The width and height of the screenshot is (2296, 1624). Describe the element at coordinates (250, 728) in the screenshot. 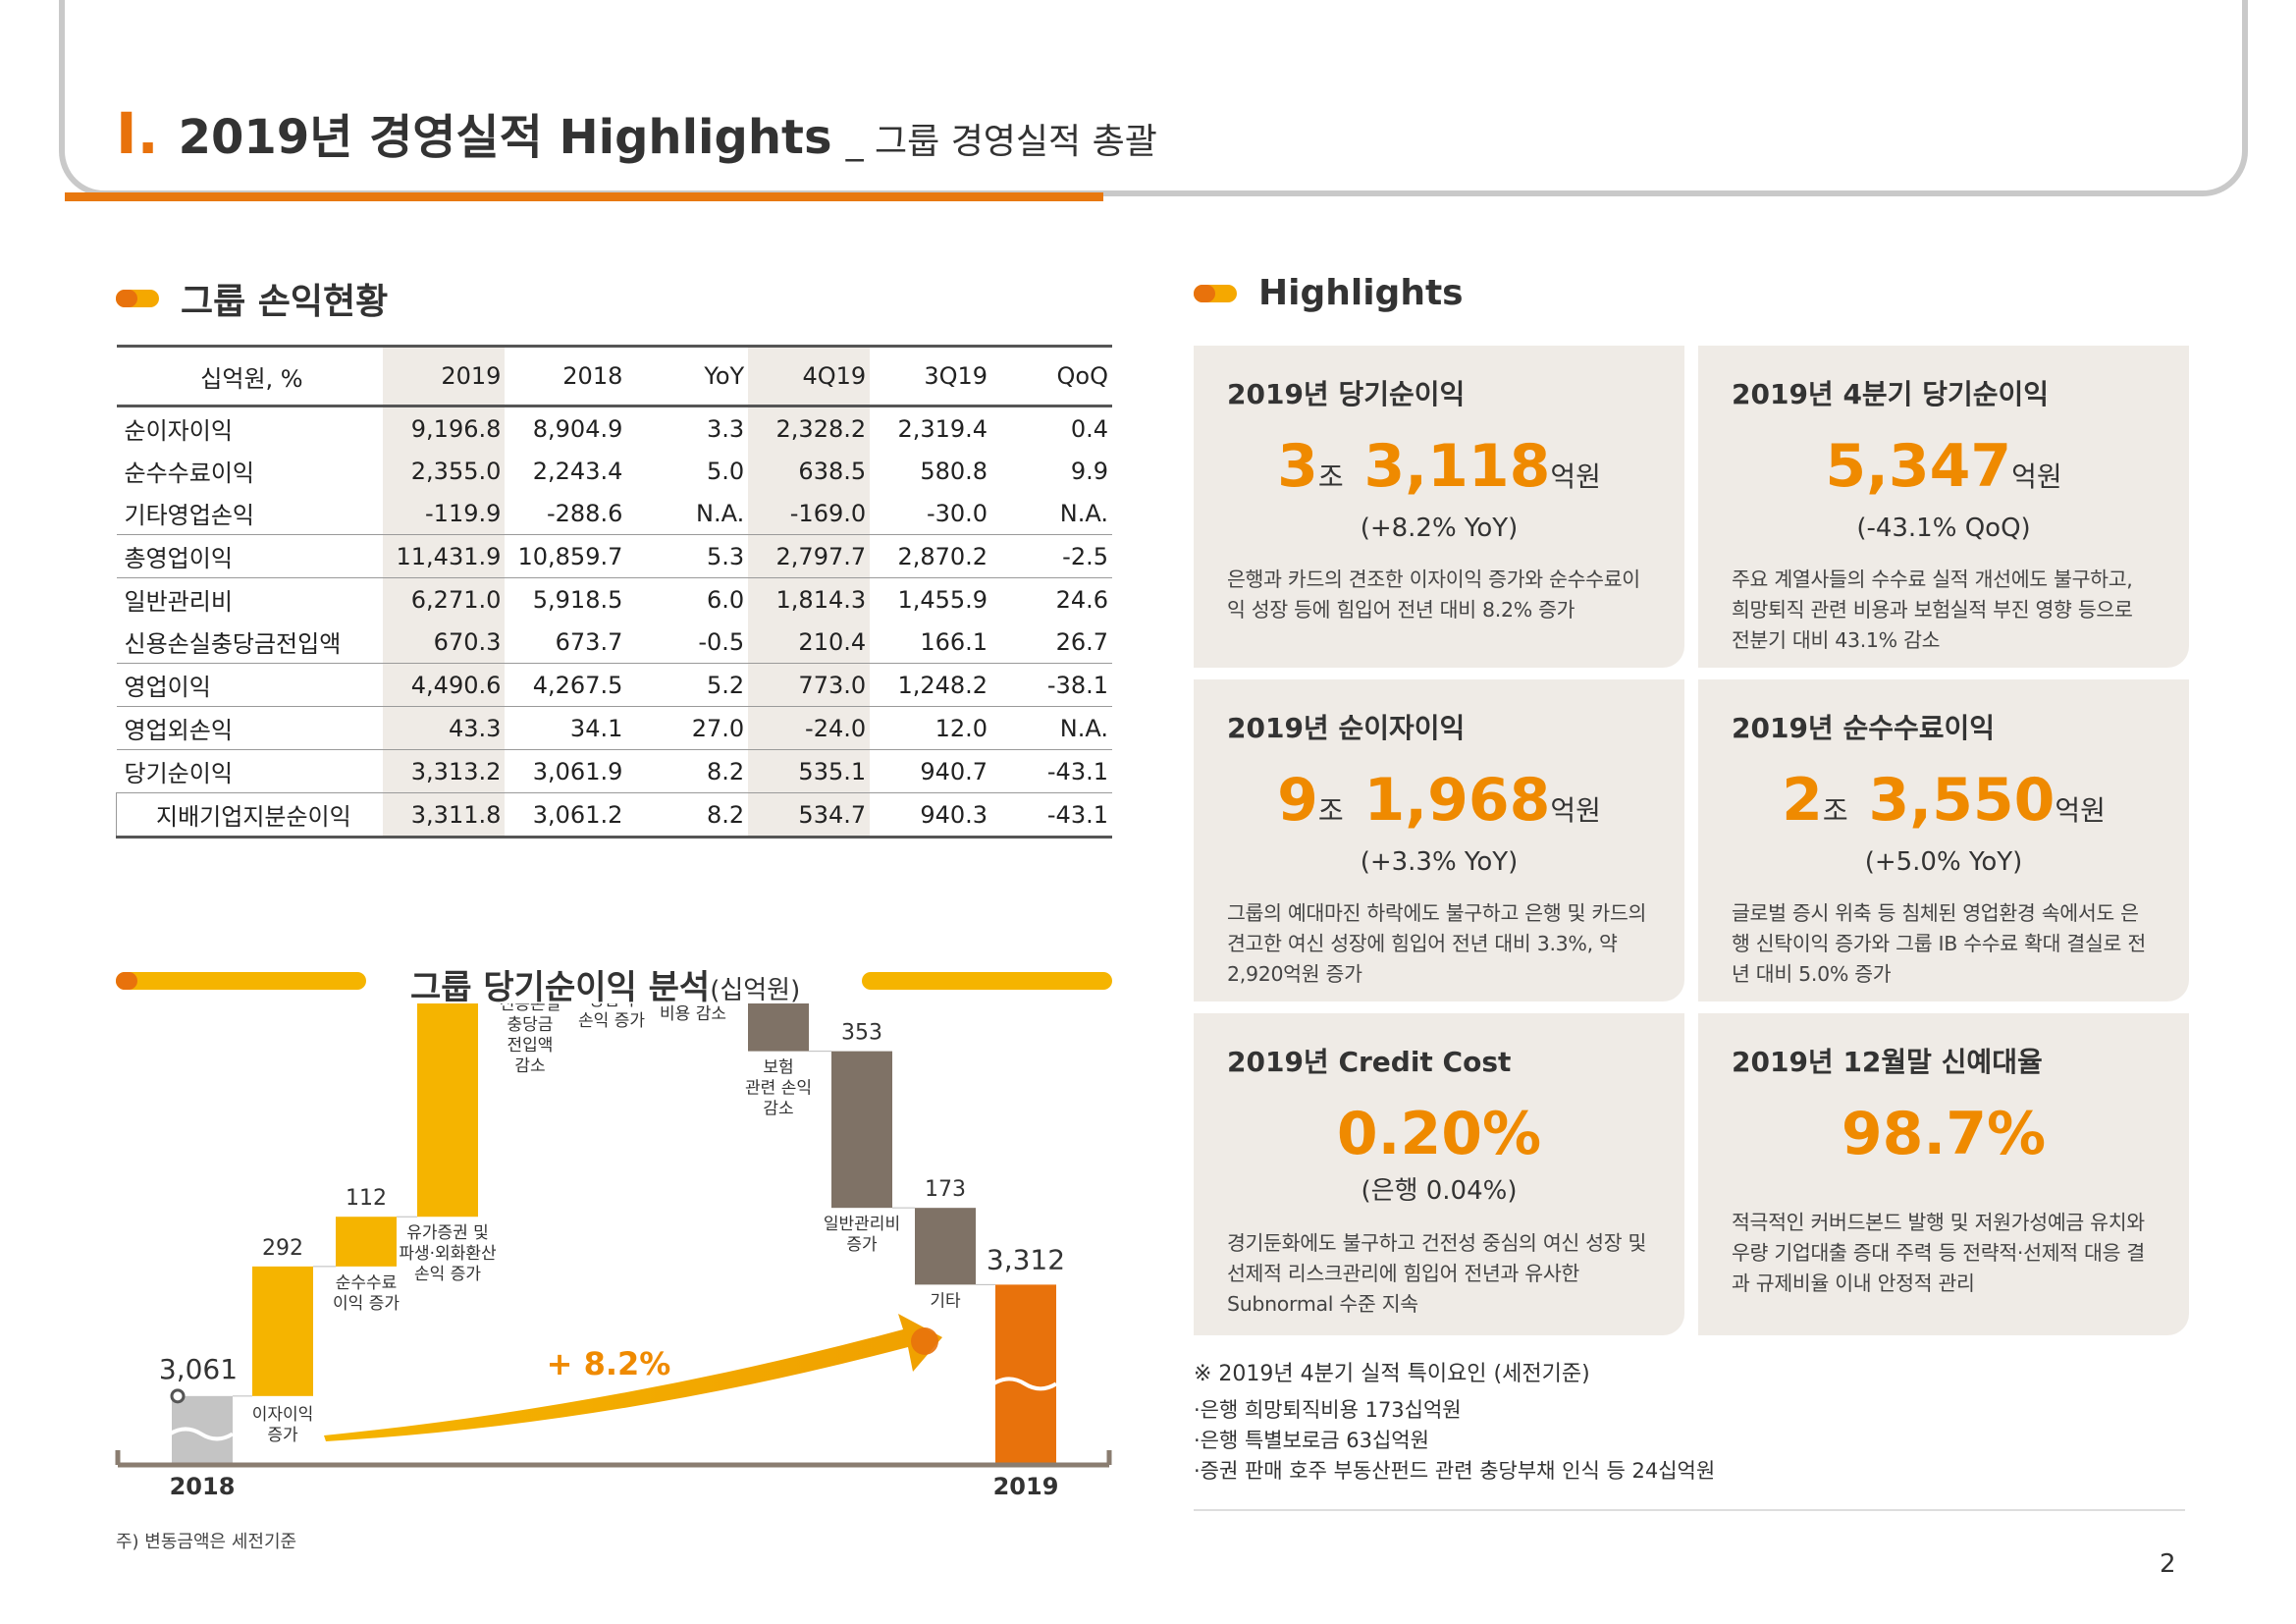

I see `row-label: 영업외손익` at that location.